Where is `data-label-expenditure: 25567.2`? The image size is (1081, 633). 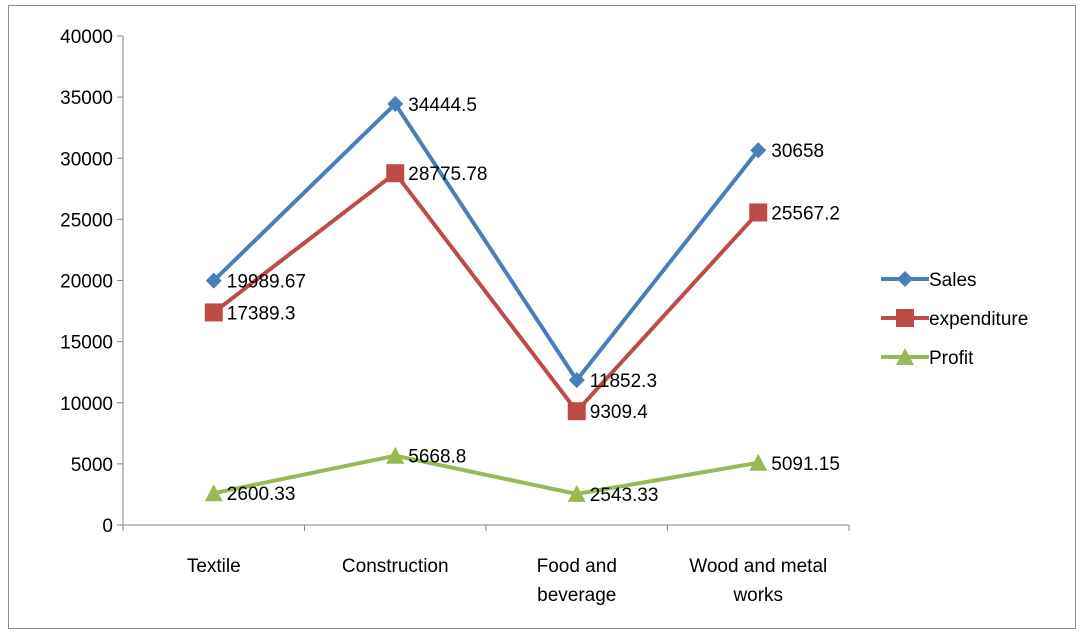
data-label-expenditure: 25567.2 is located at coordinates (805, 213).